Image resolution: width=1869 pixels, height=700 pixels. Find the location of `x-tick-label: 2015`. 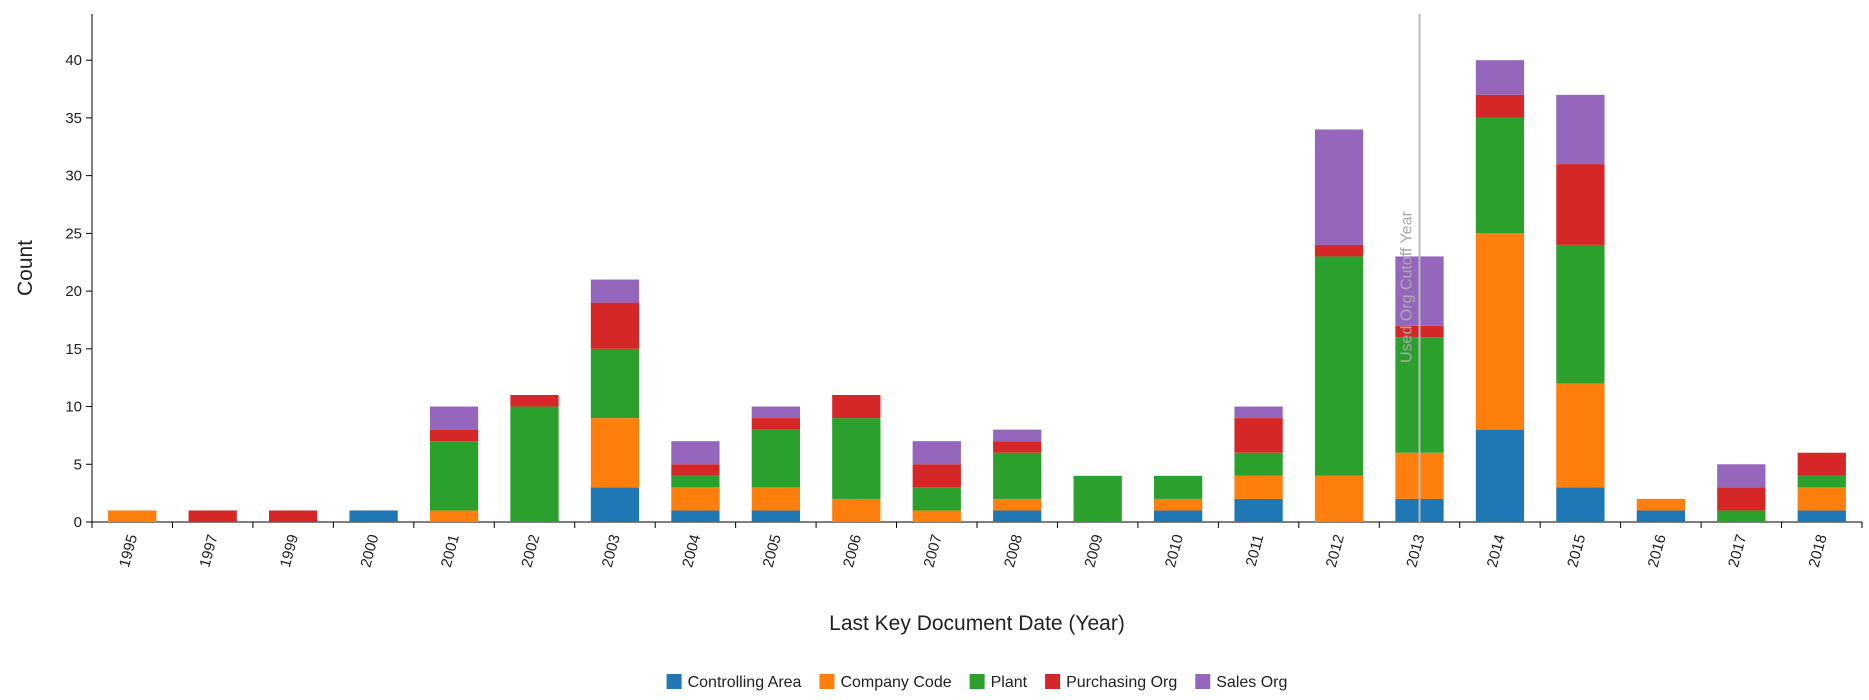

x-tick-label: 2015 is located at coordinates (1576, 551).